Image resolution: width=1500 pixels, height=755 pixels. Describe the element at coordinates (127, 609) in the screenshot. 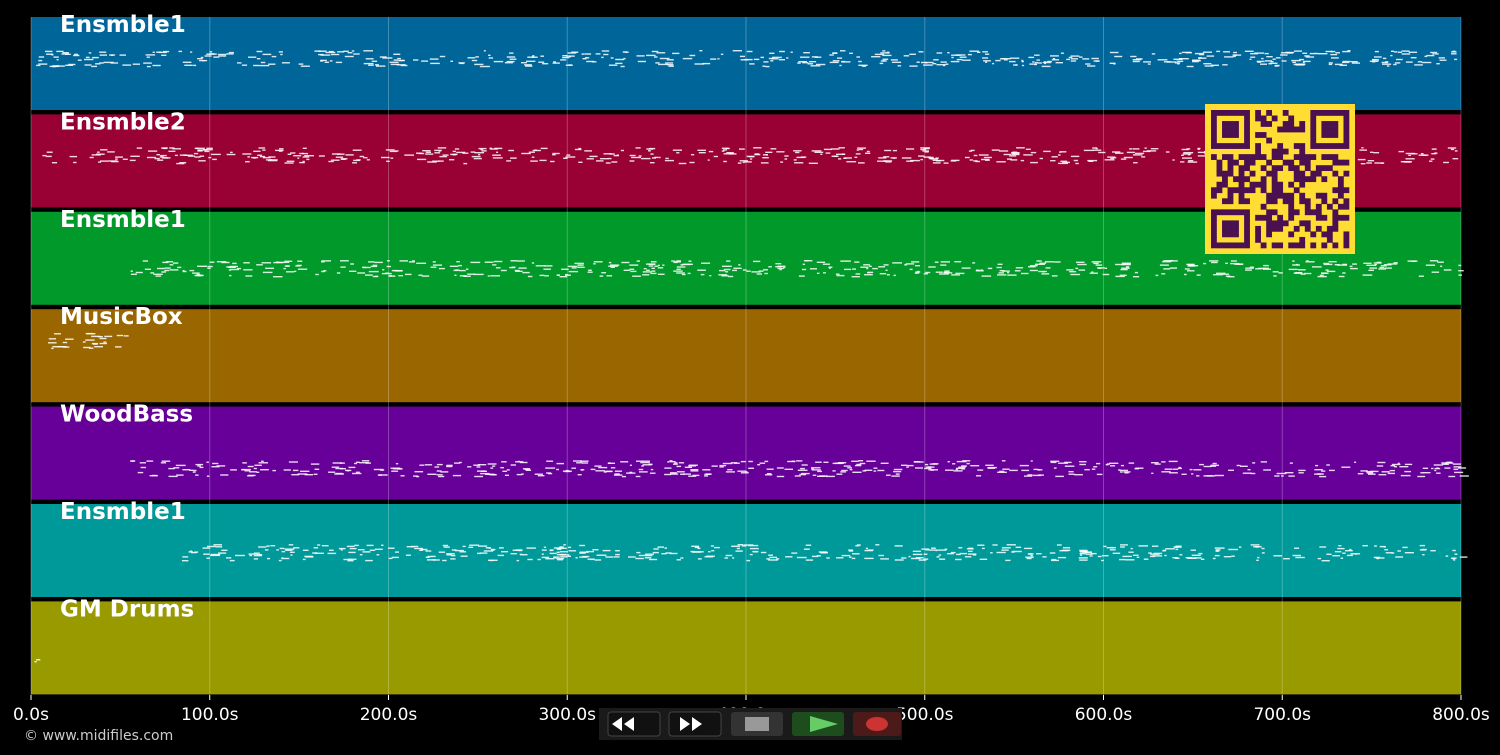

I see `track-name: GM Drums` at that location.